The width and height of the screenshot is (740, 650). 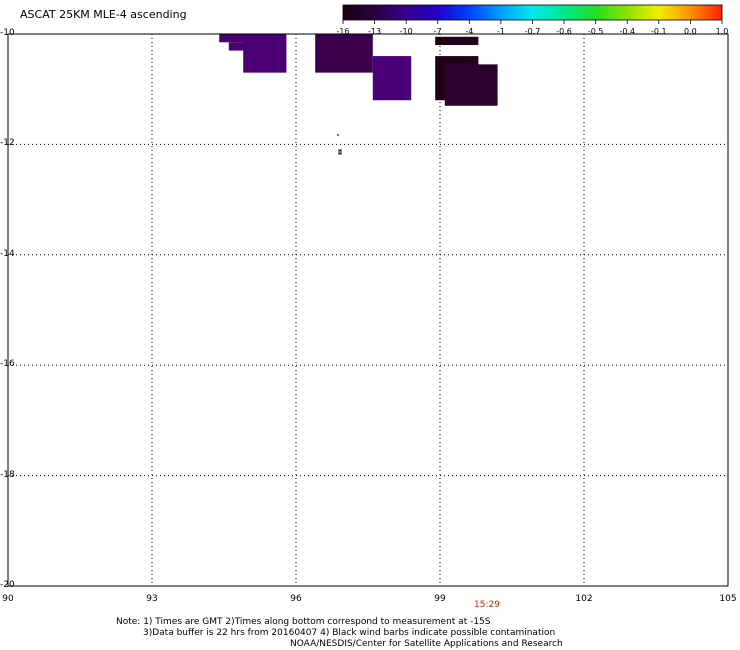 What do you see at coordinates (8, 599) in the screenshot?
I see `x-tick-label: 90` at bounding box center [8, 599].